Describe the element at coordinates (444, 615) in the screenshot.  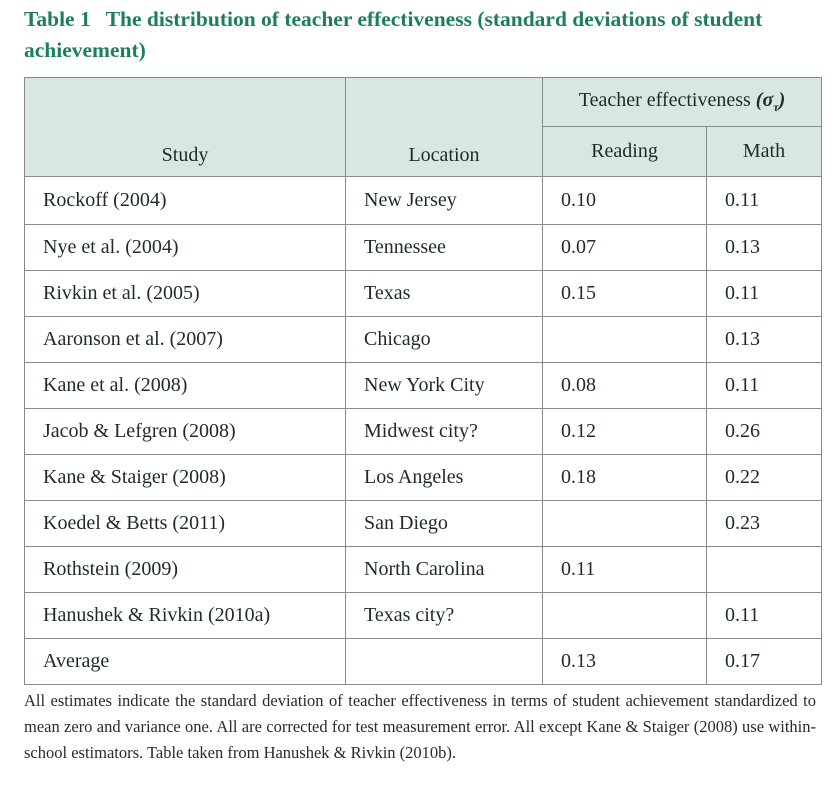
I see `cell-location: Texas city?` at that location.